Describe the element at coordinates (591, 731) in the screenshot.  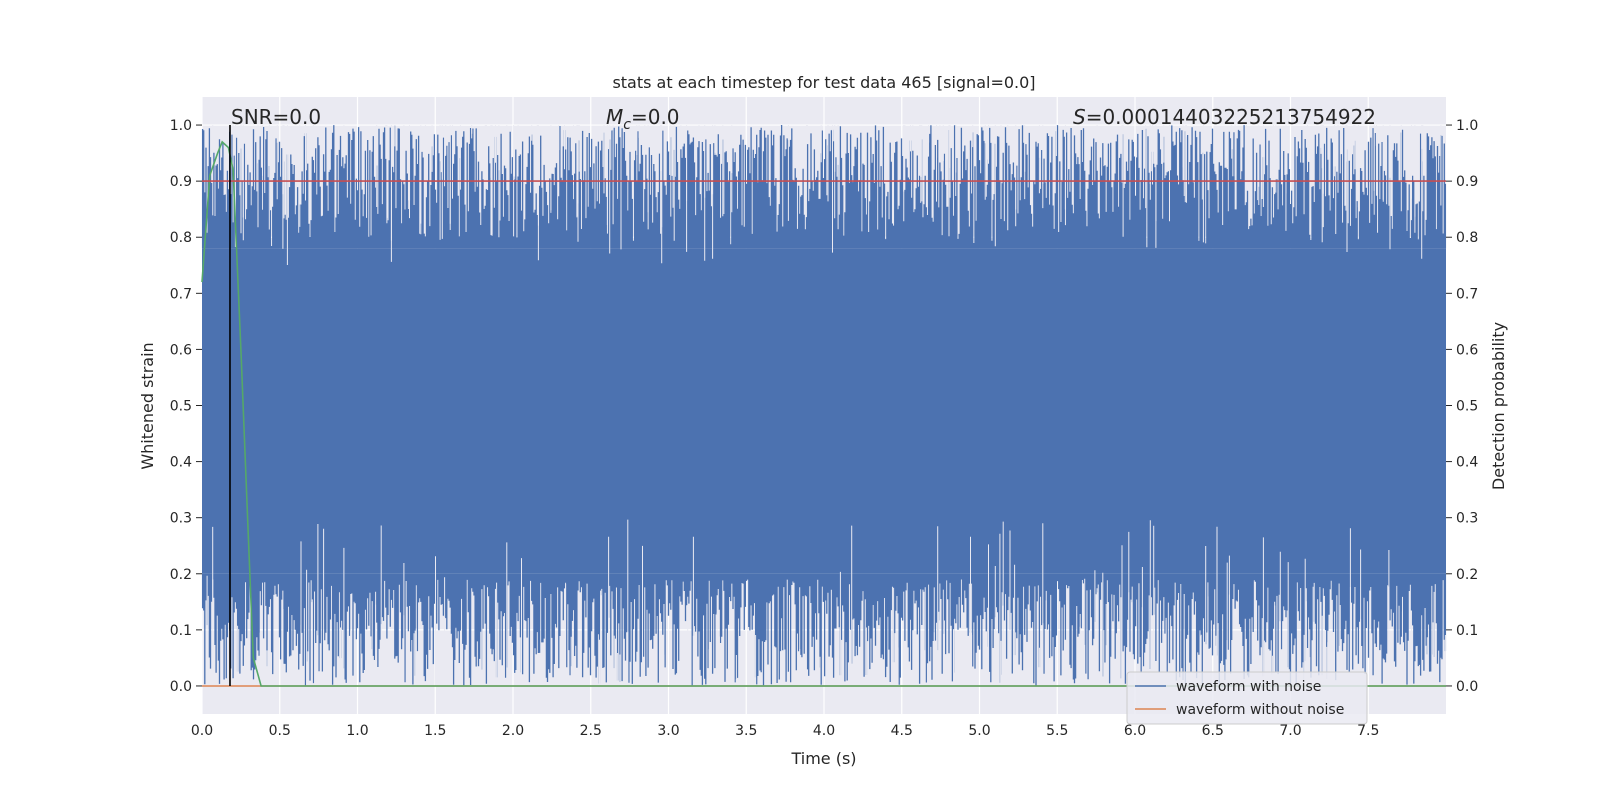
I see `x-tick-label: 2.5` at that location.